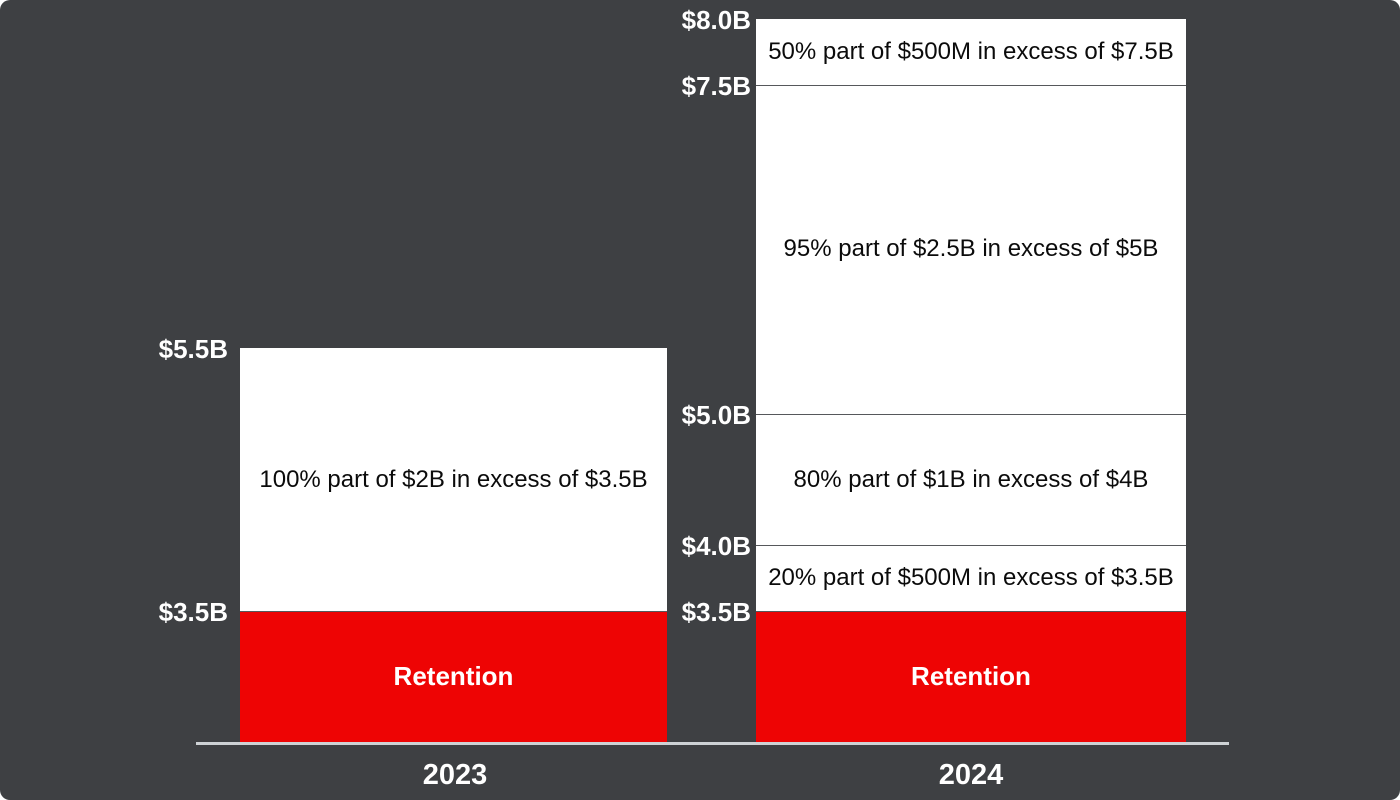 This screenshot has width=1400, height=800. Describe the element at coordinates (716, 86) in the screenshot. I see `tick-label-2024-7.5: $7.5B` at that location.